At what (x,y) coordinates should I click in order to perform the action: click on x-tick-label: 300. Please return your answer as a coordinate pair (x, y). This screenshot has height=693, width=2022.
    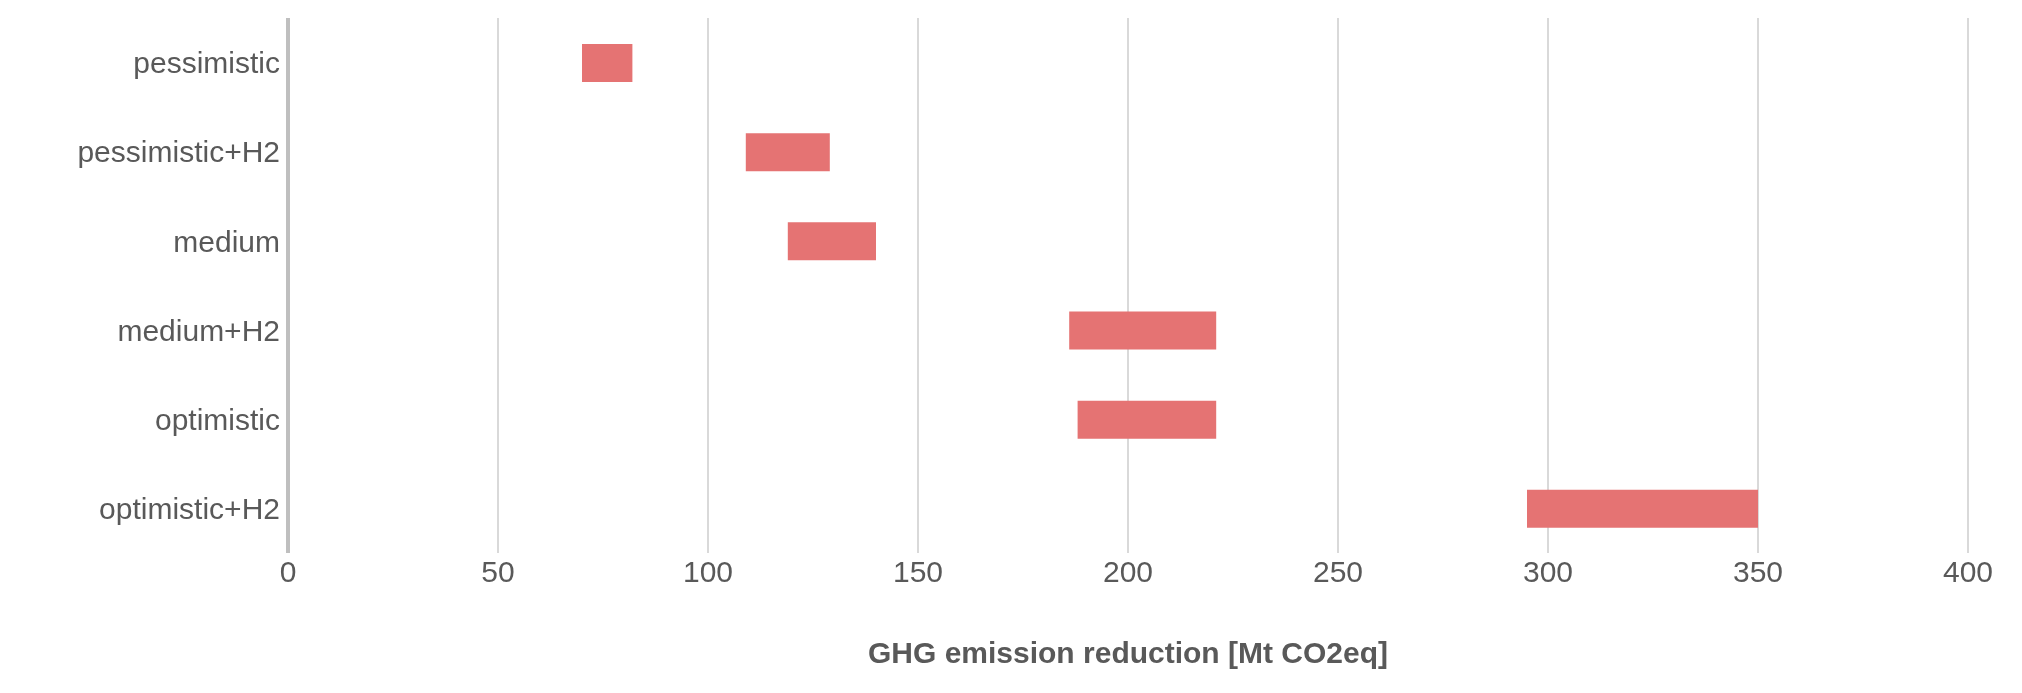
    Looking at the image, I should click on (1548, 572).